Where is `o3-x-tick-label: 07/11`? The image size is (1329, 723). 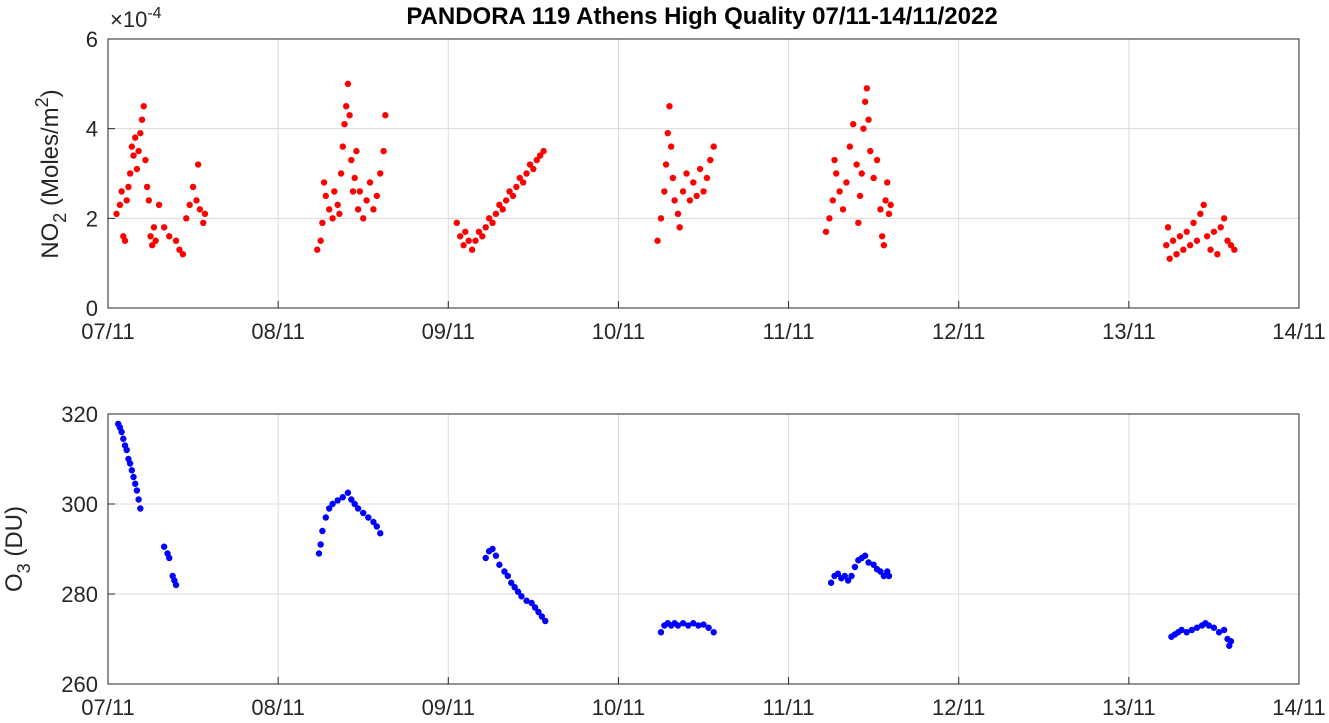
o3-x-tick-label: 07/11 is located at coordinates (107, 707).